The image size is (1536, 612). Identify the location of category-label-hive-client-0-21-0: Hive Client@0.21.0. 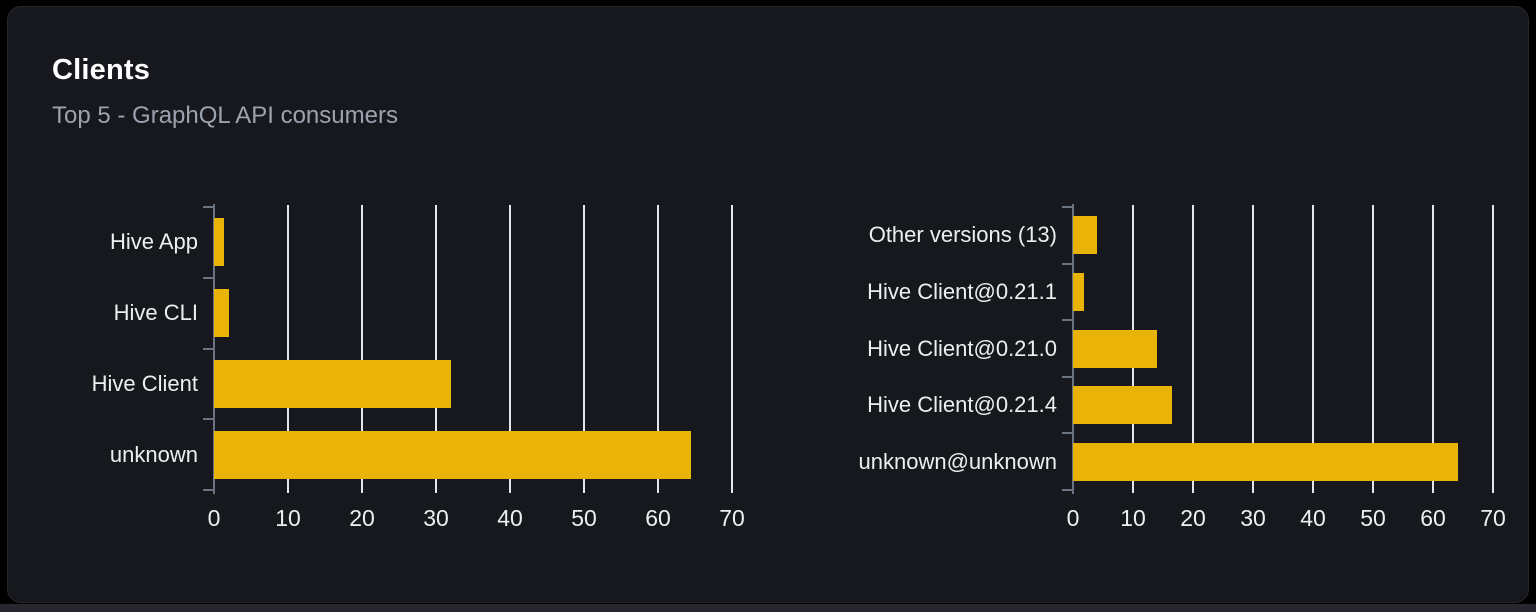
(962, 348).